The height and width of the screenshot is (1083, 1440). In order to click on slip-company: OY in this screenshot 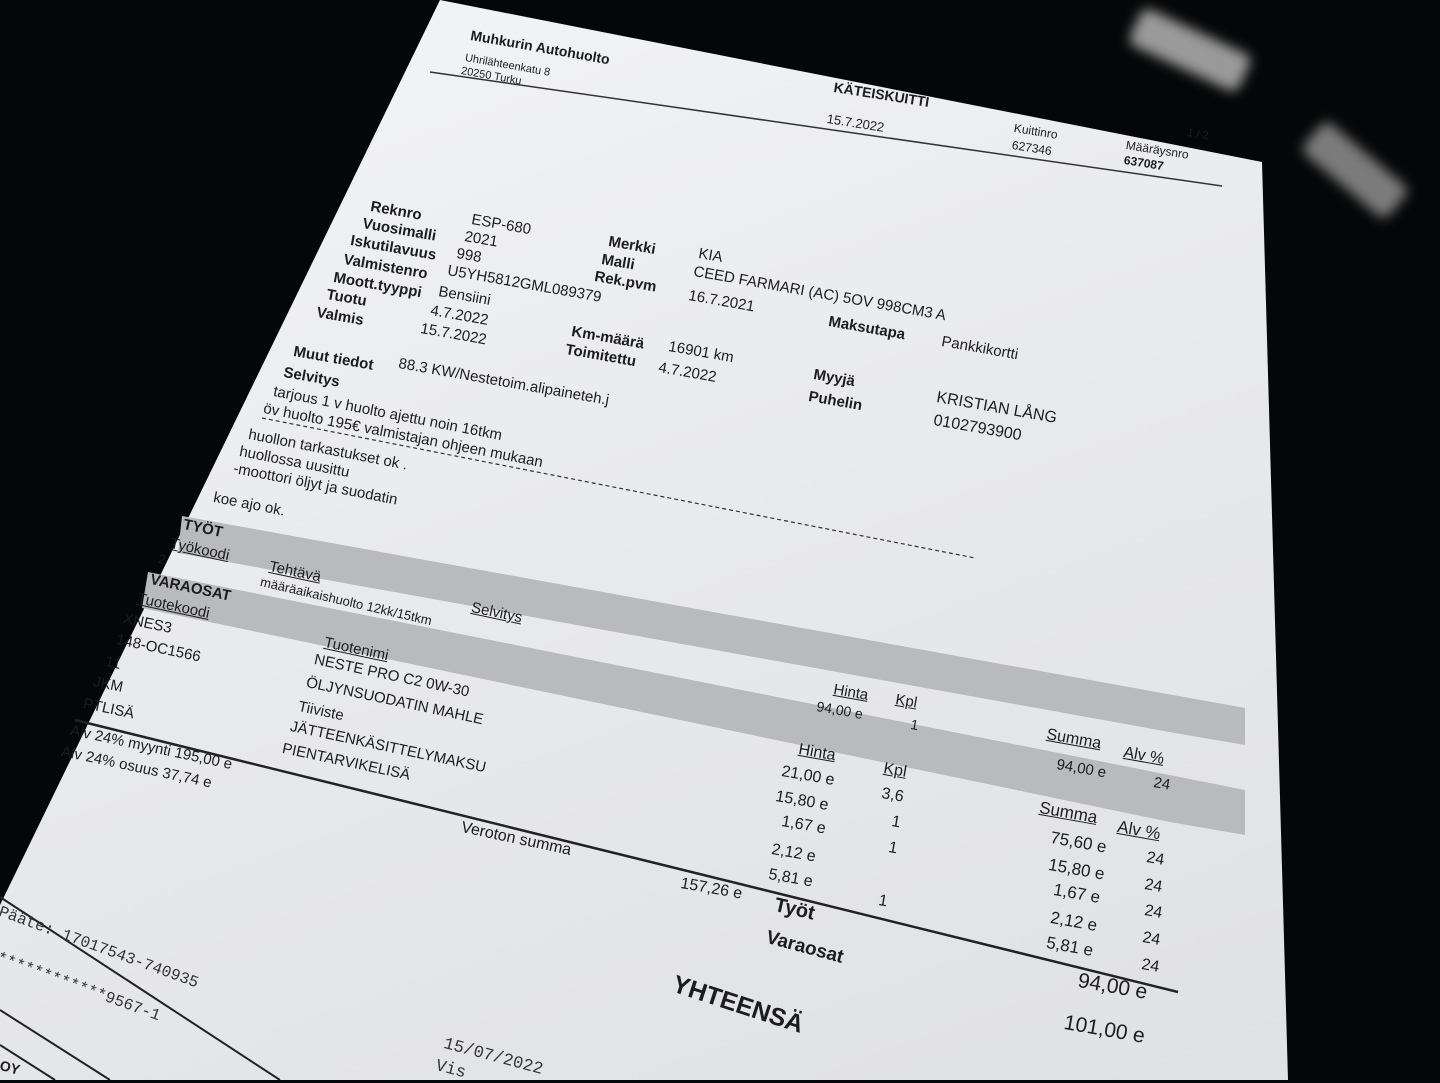, I will do `click(11, 1067)`.